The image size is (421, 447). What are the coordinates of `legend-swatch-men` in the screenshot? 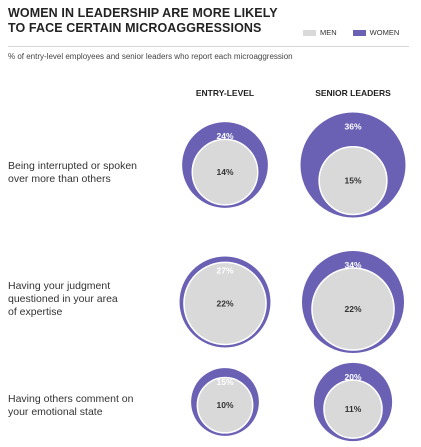 It's located at (309, 32).